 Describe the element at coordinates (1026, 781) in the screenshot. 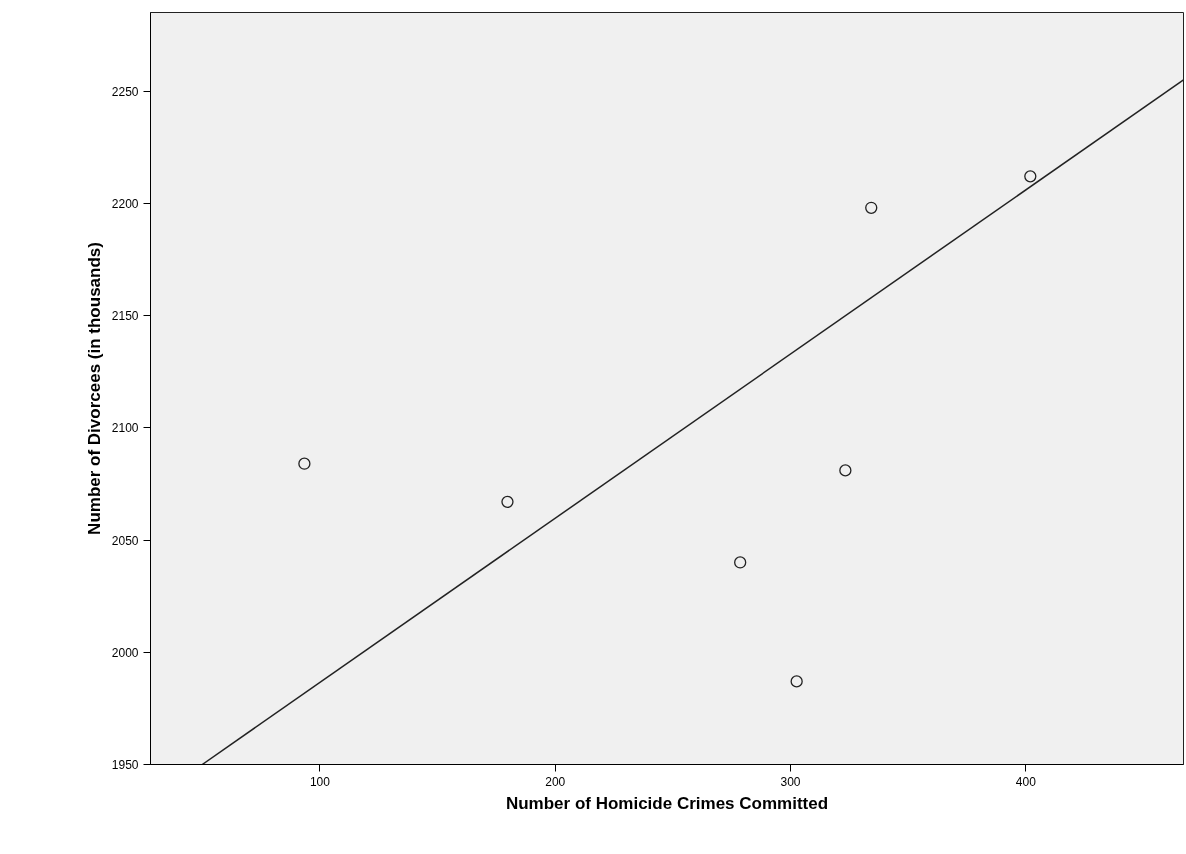

I see `x-tick-label: 400` at that location.